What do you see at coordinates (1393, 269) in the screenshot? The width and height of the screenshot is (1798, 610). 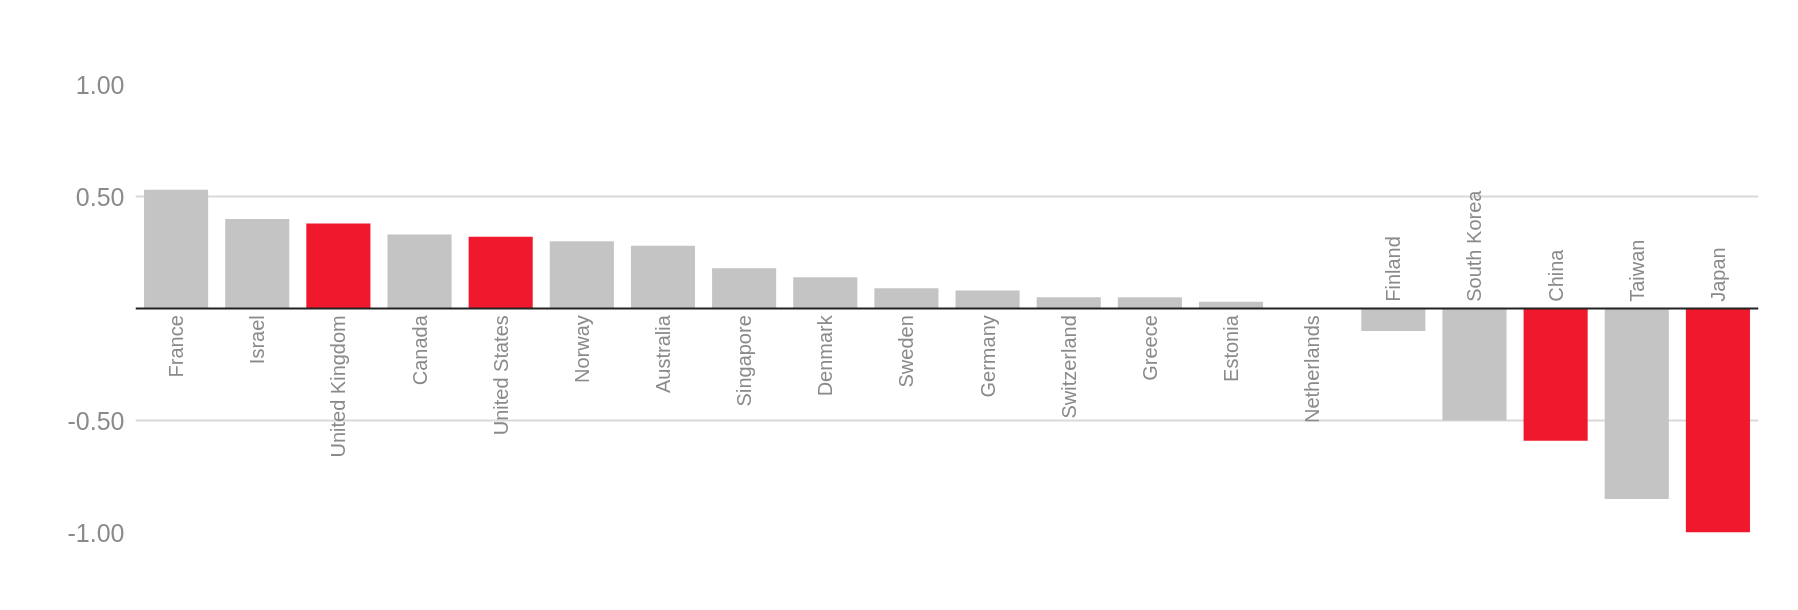 I see `x-tick-label: Finland` at bounding box center [1393, 269].